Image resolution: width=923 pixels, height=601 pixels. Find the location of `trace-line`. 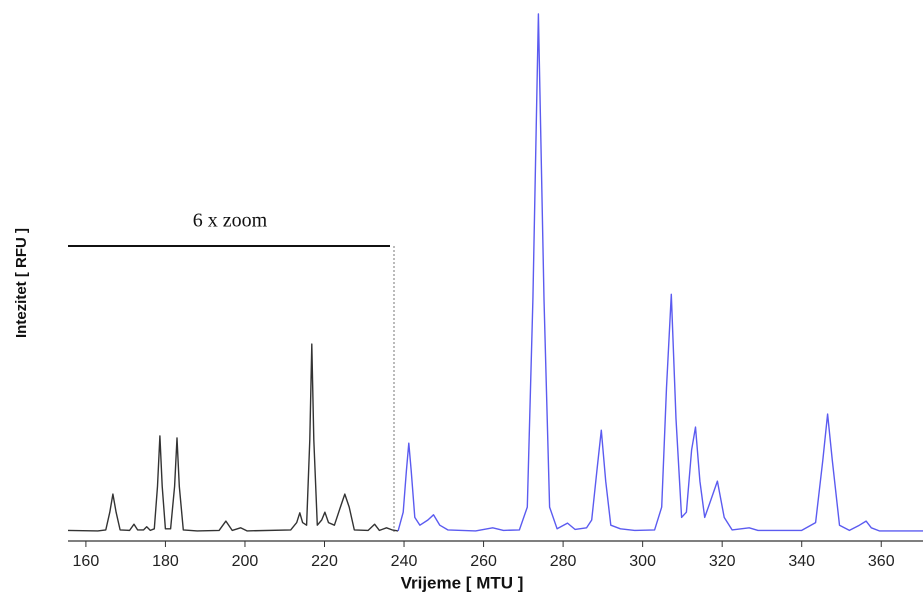

trace-line is located at coordinates (233, 437).